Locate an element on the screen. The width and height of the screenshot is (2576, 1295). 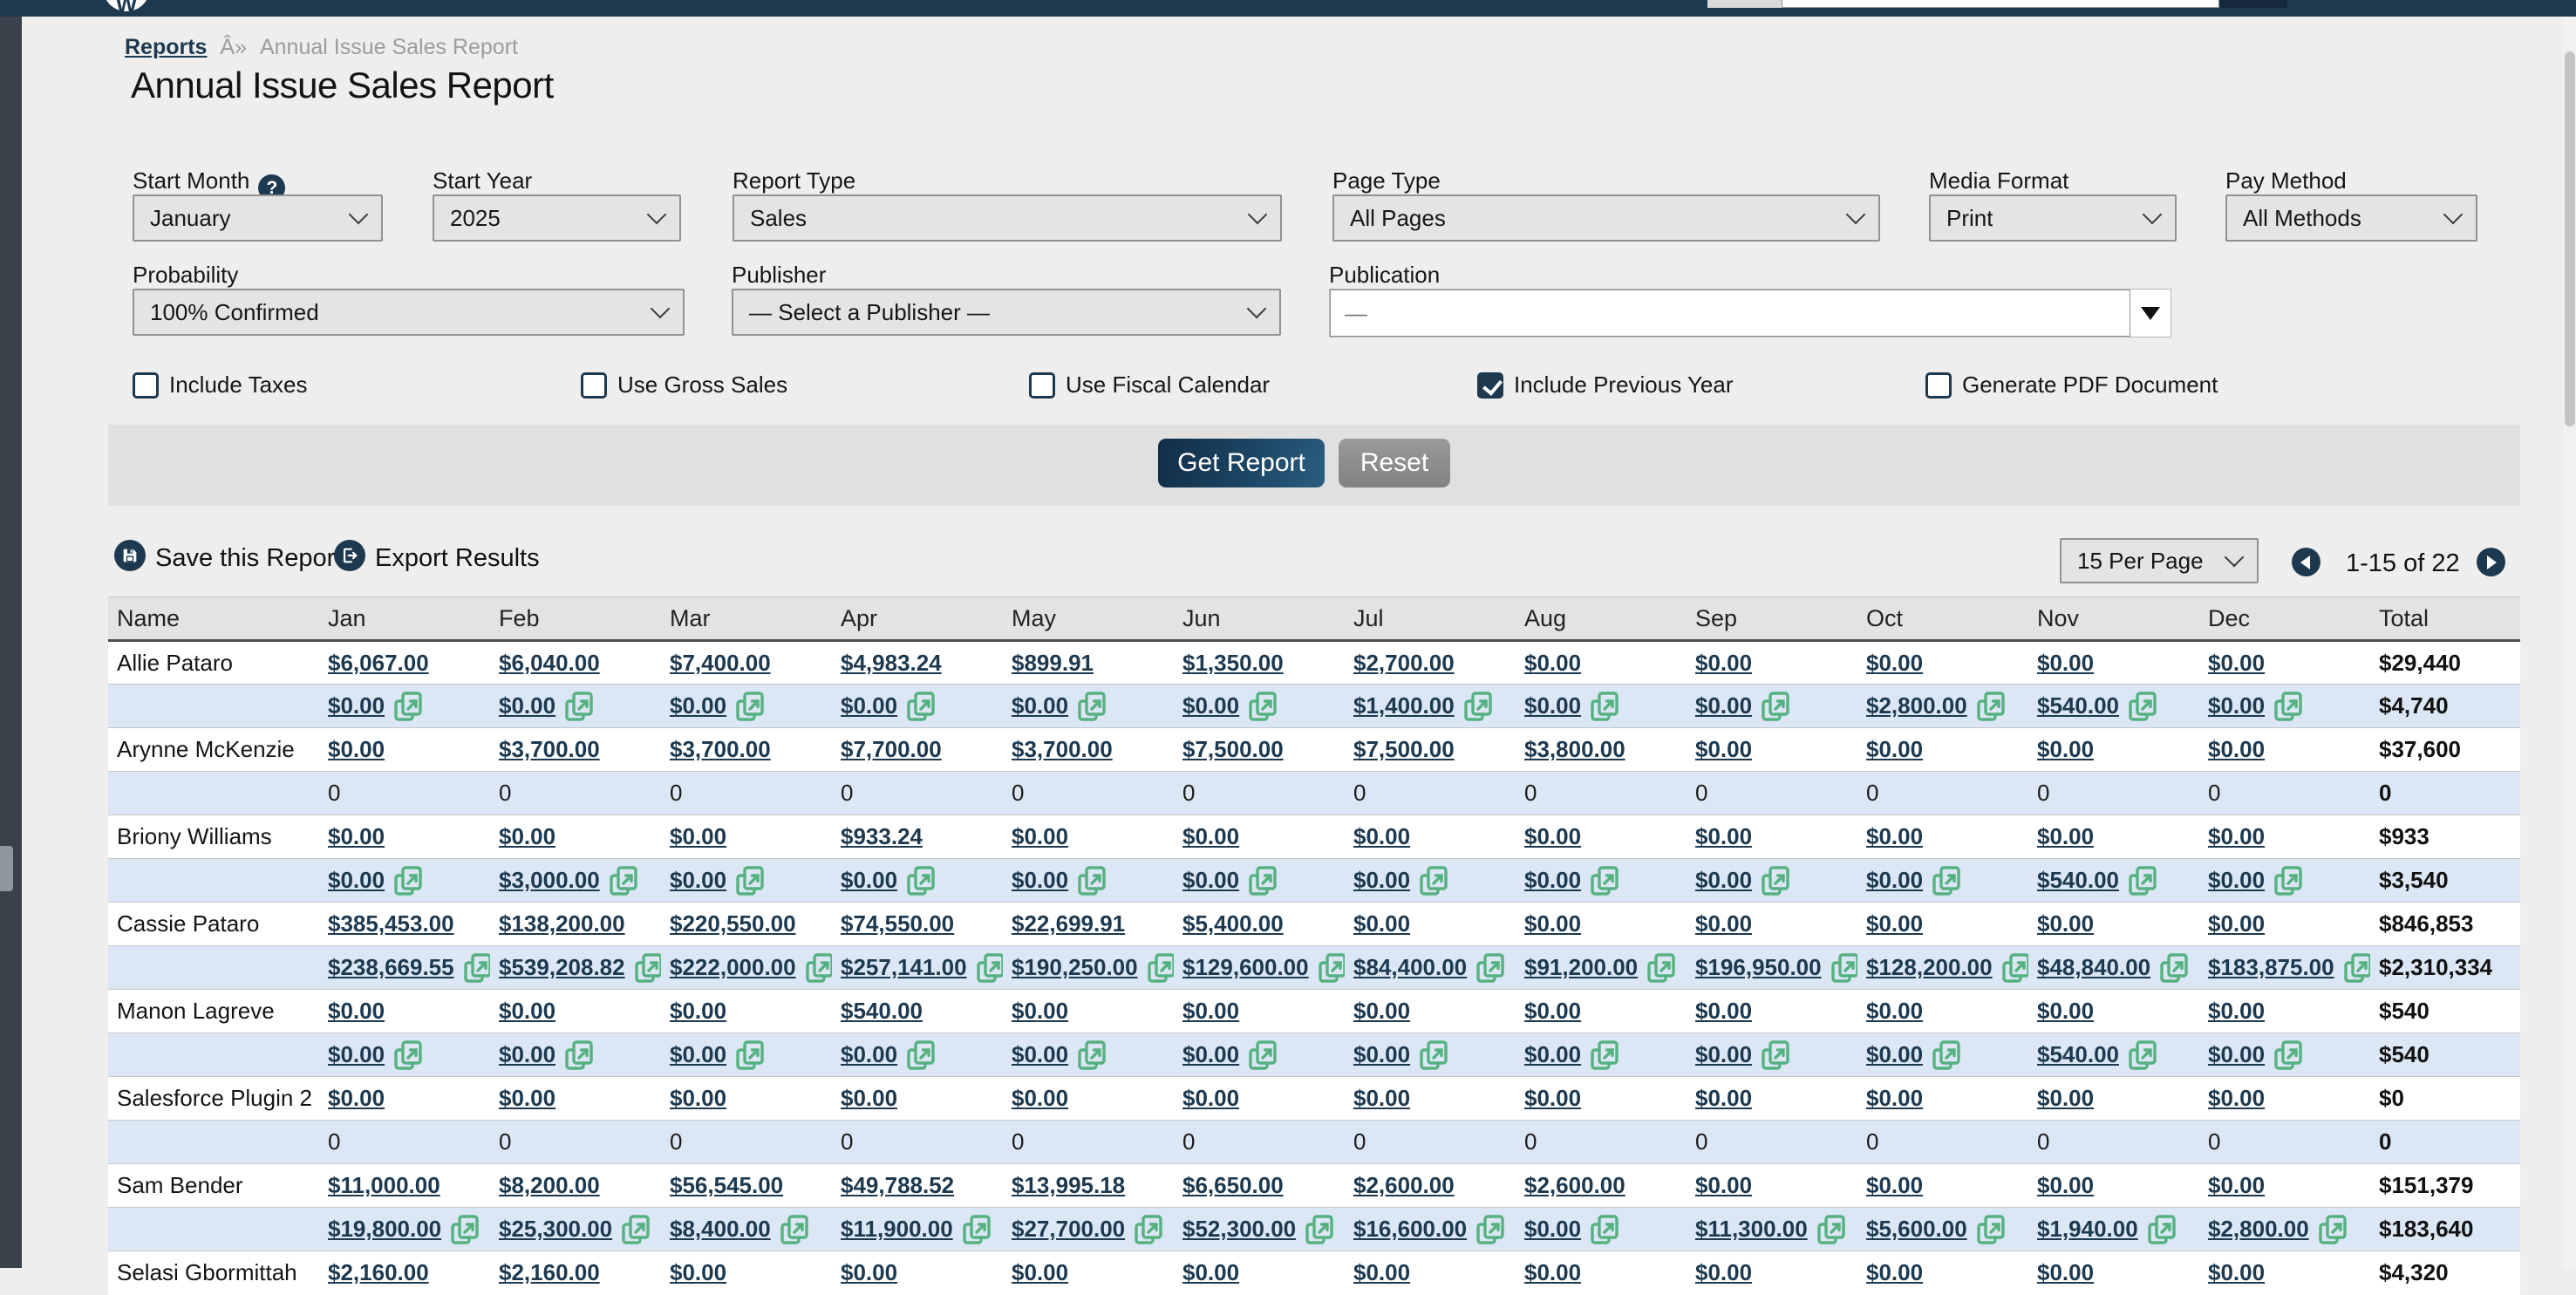
sales-amount-link: $385,453.00 is located at coordinates (391, 923).